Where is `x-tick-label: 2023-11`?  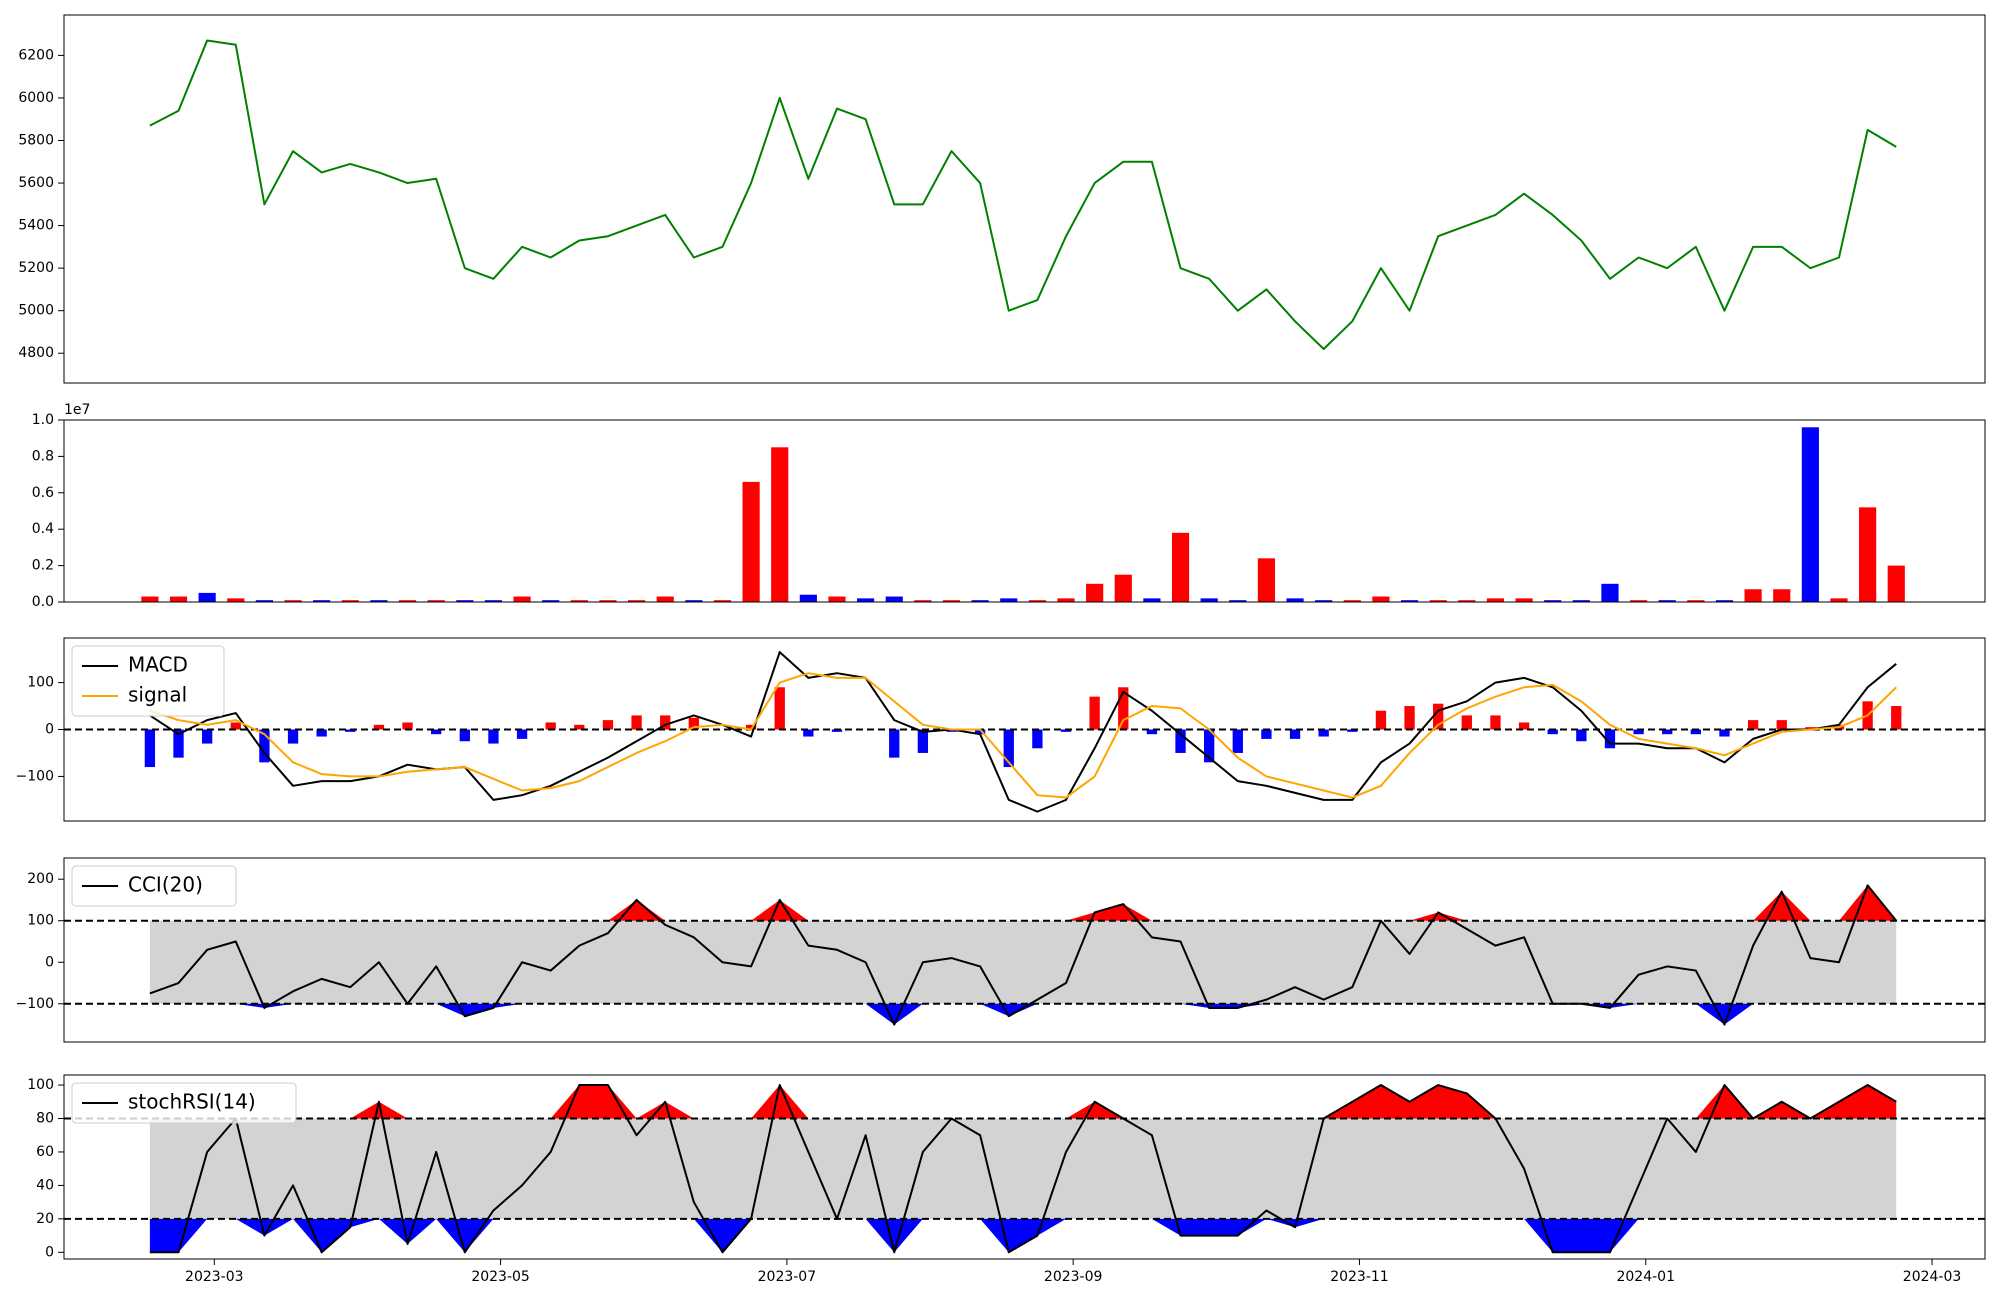 x-tick-label: 2023-11 is located at coordinates (1359, 1277).